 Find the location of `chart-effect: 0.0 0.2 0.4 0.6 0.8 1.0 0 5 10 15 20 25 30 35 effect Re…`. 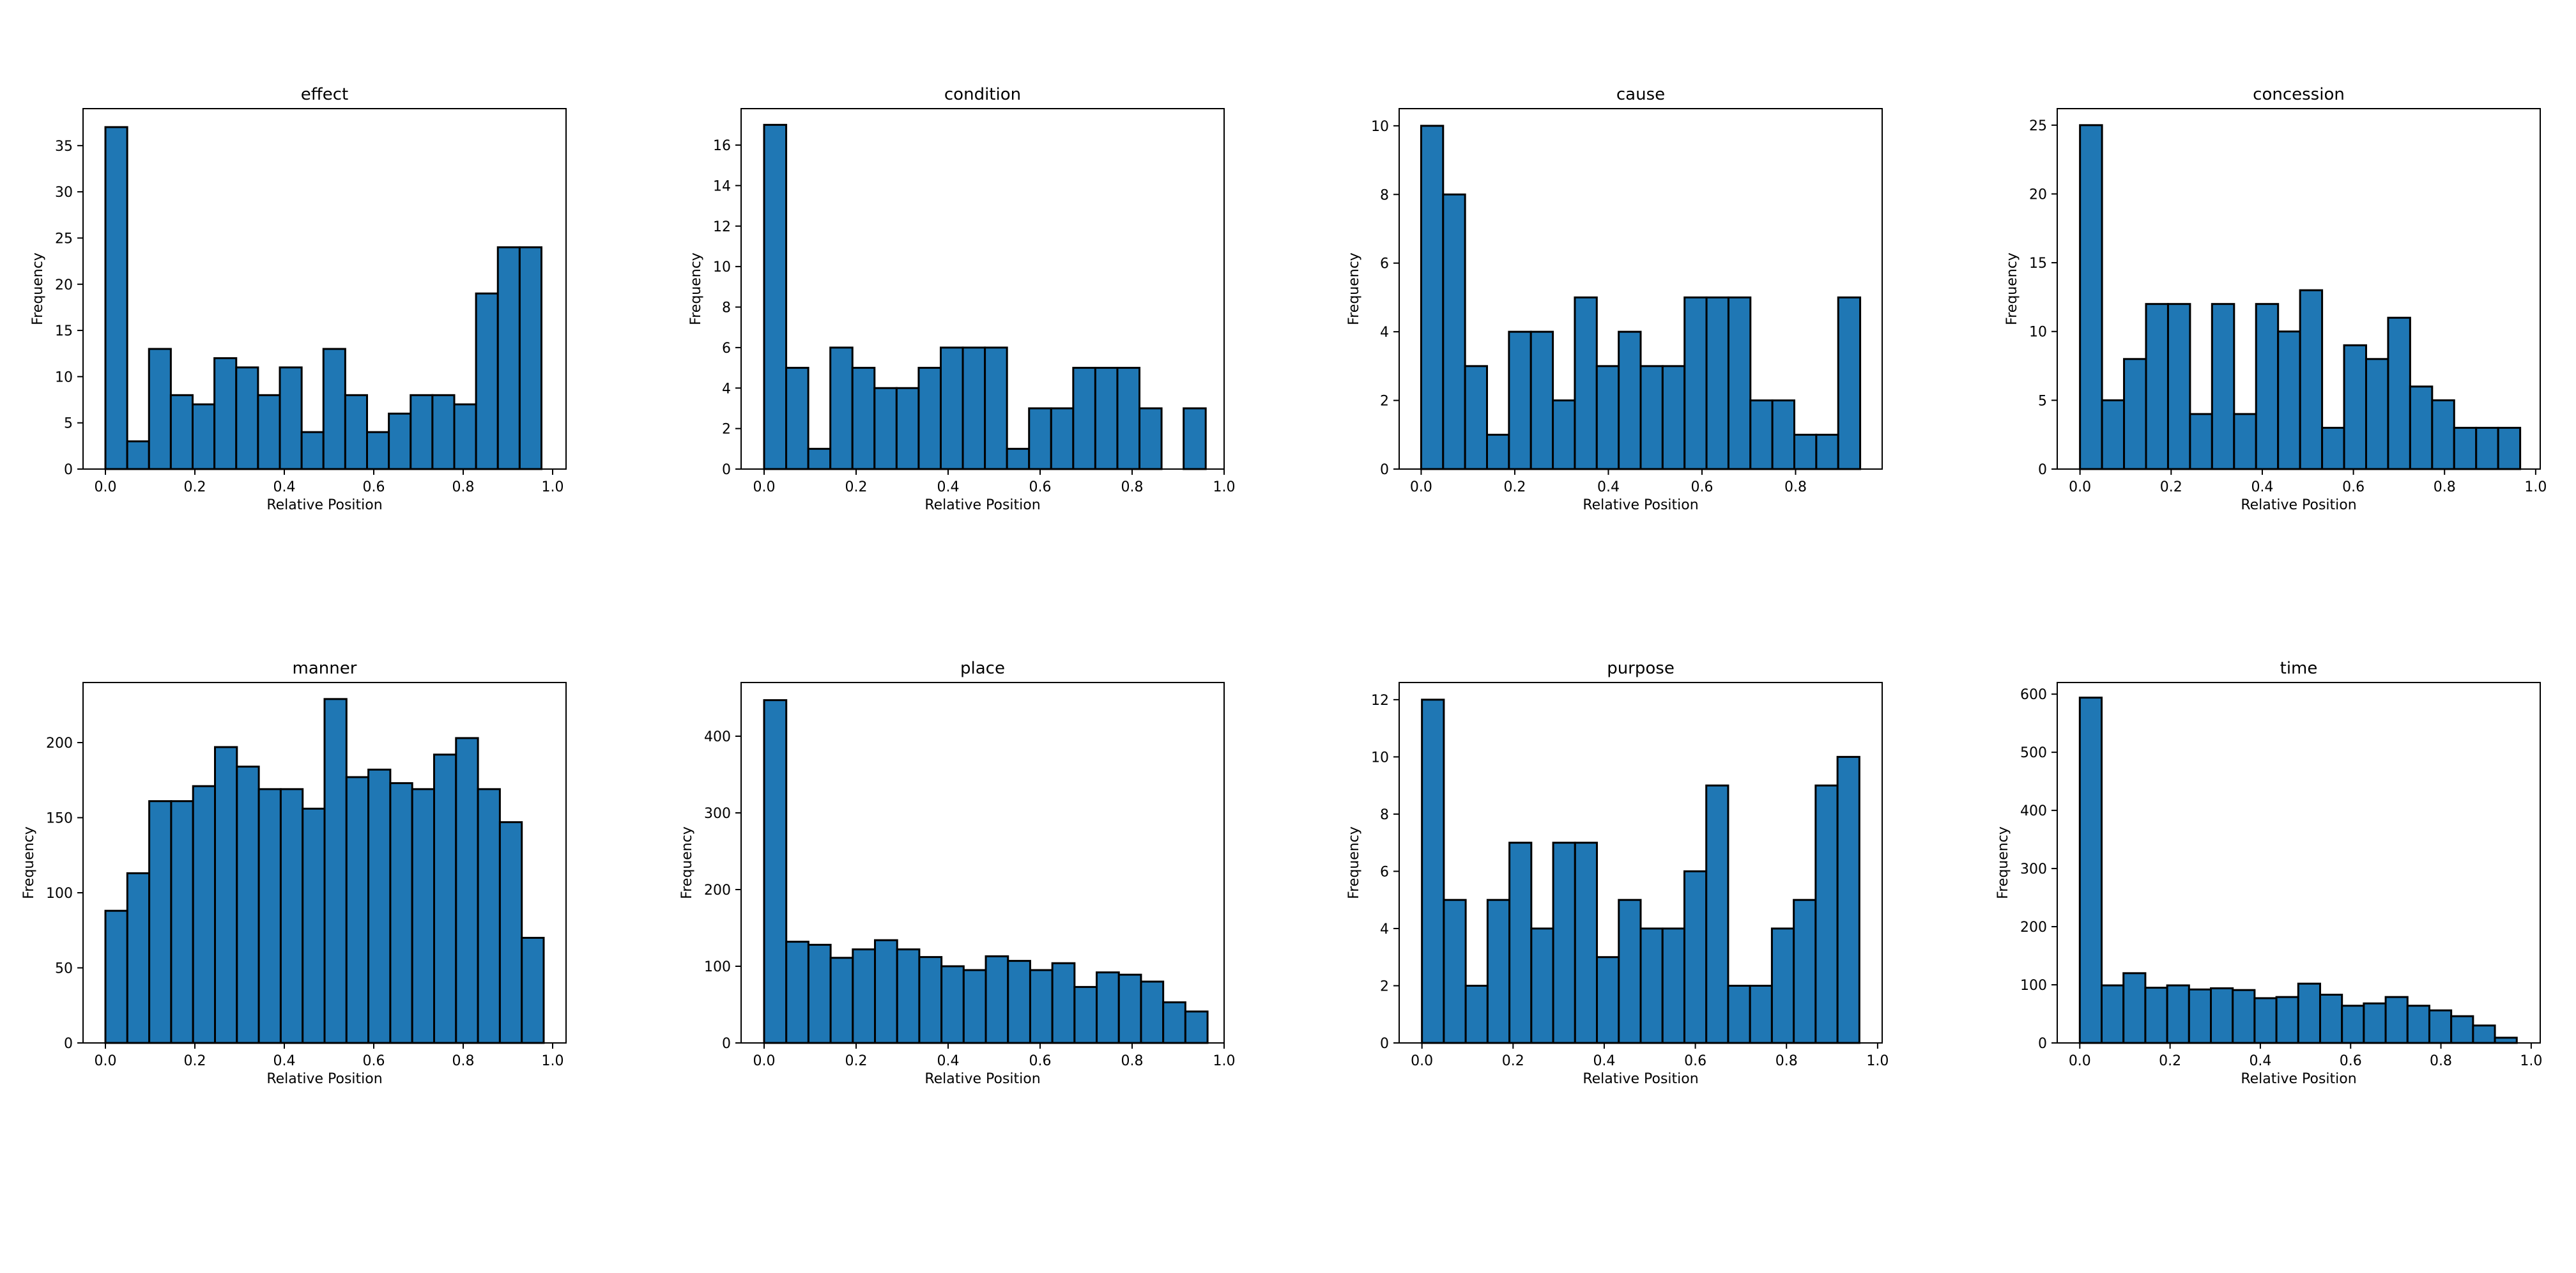

chart-effect: 0.0 0.2 0.4 0.6 0.8 1.0 0 5 10 15 20 25 30 35 effect Re… is located at coordinates (298, 299).